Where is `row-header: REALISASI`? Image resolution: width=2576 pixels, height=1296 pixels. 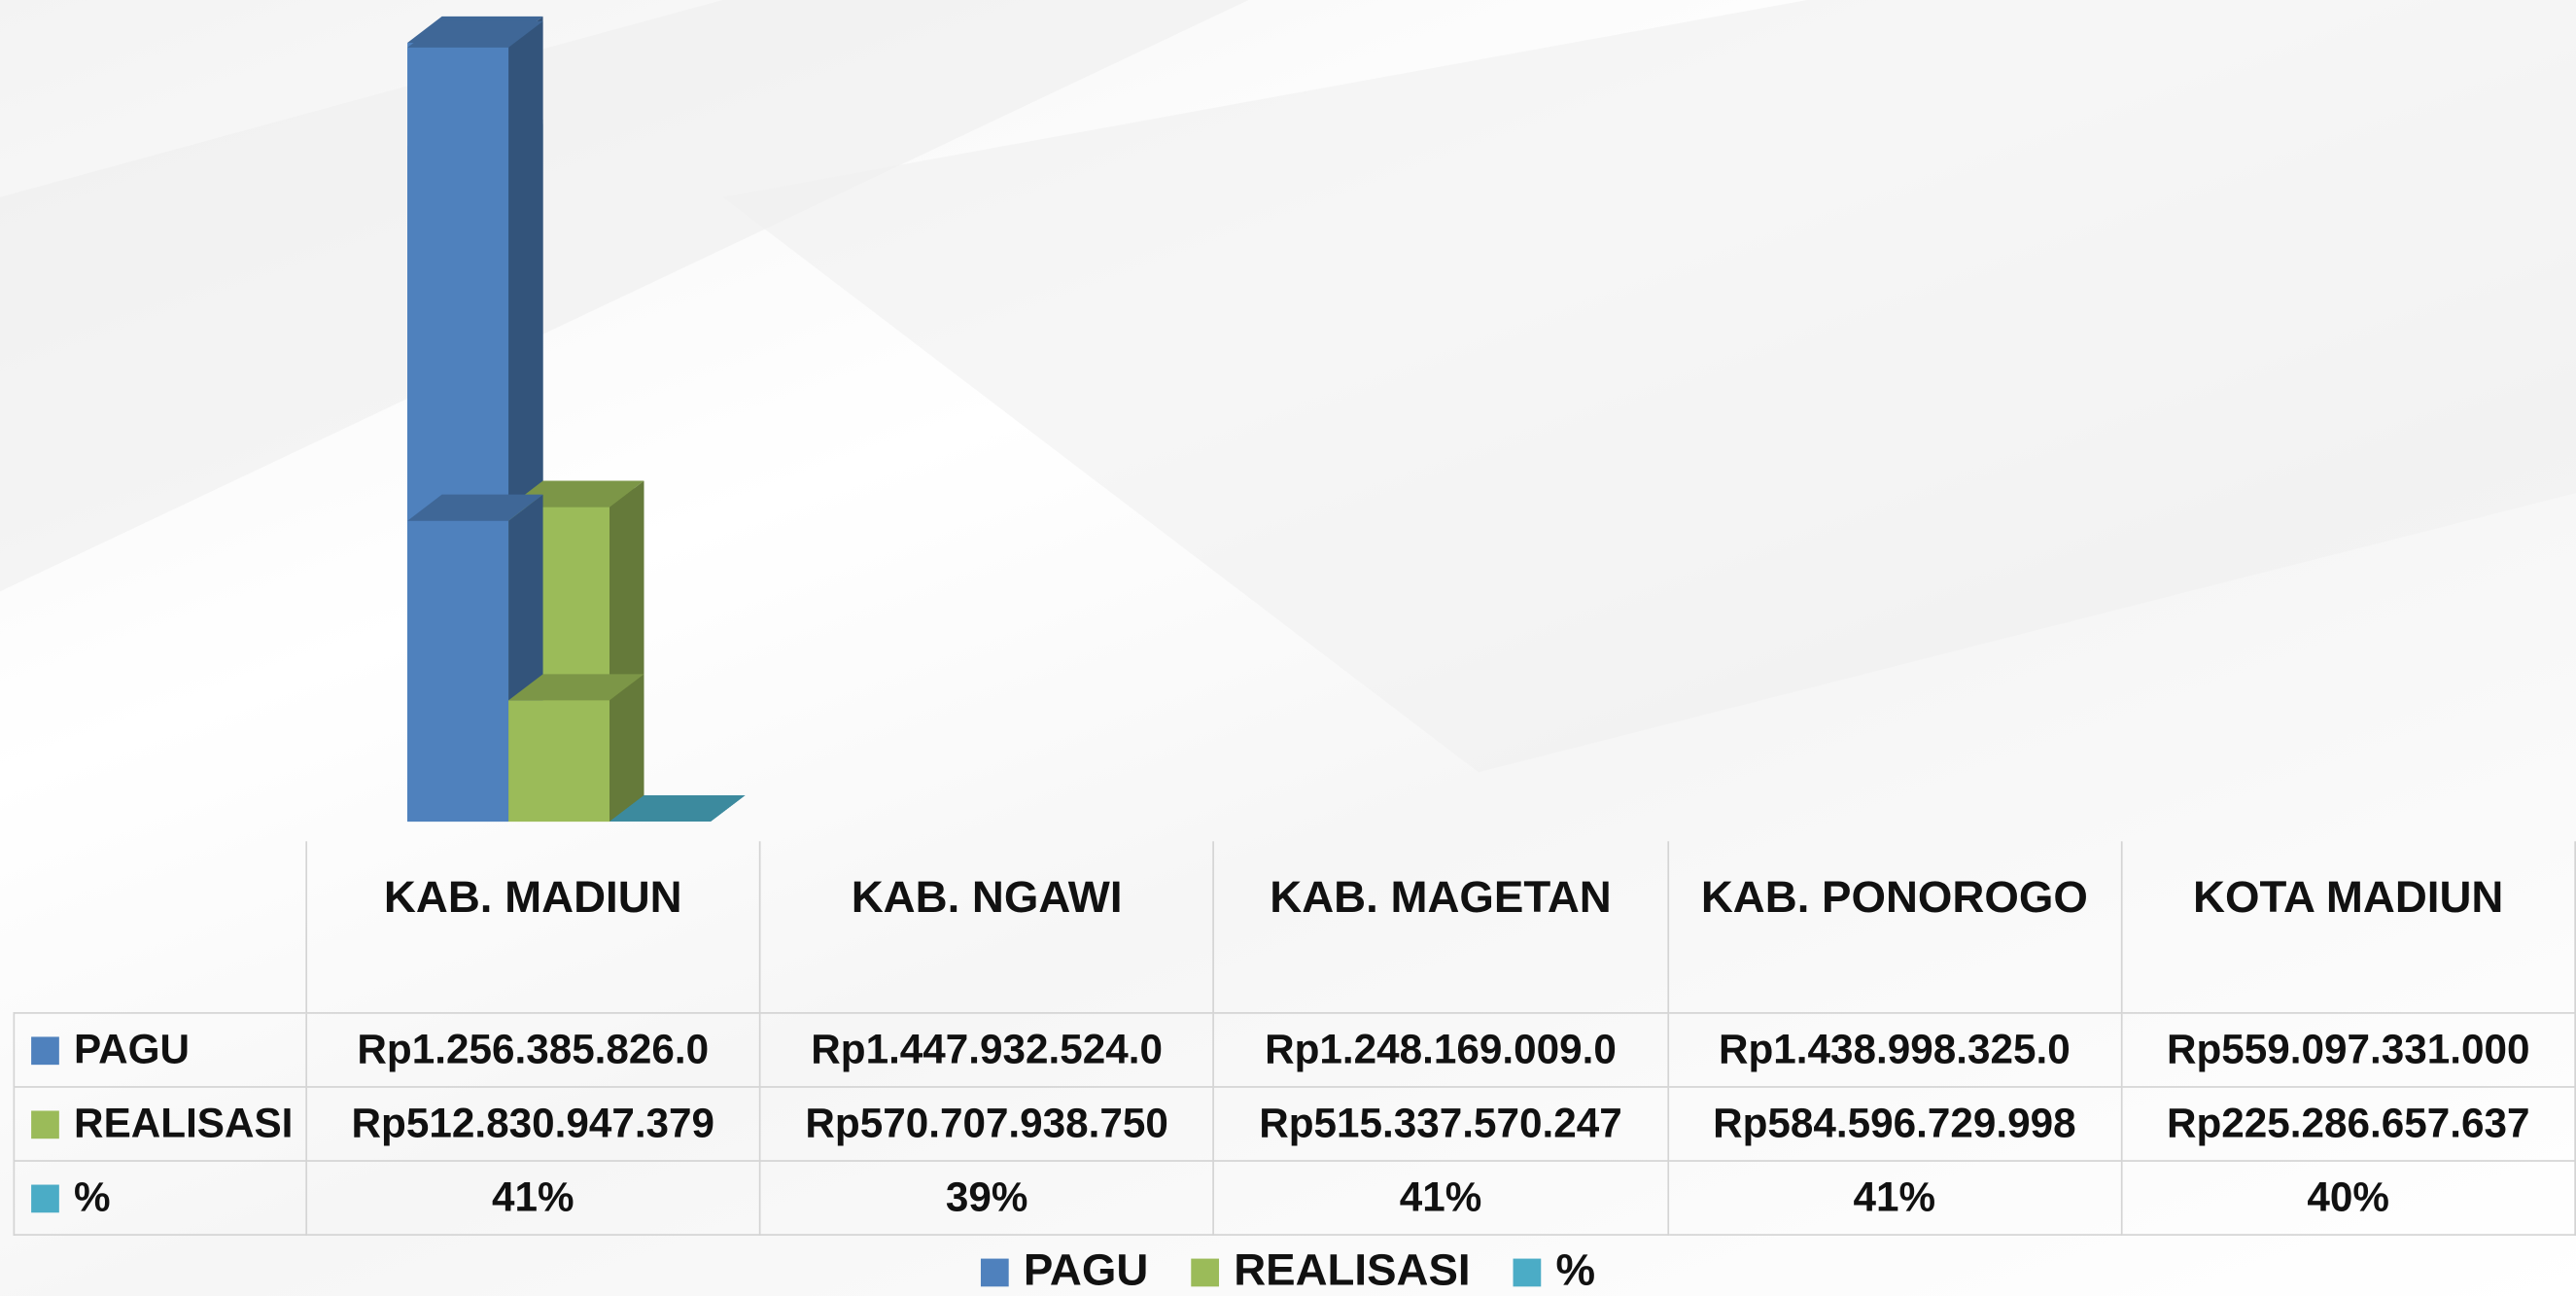
row-header: REALISASI is located at coordinates (160, 1124).